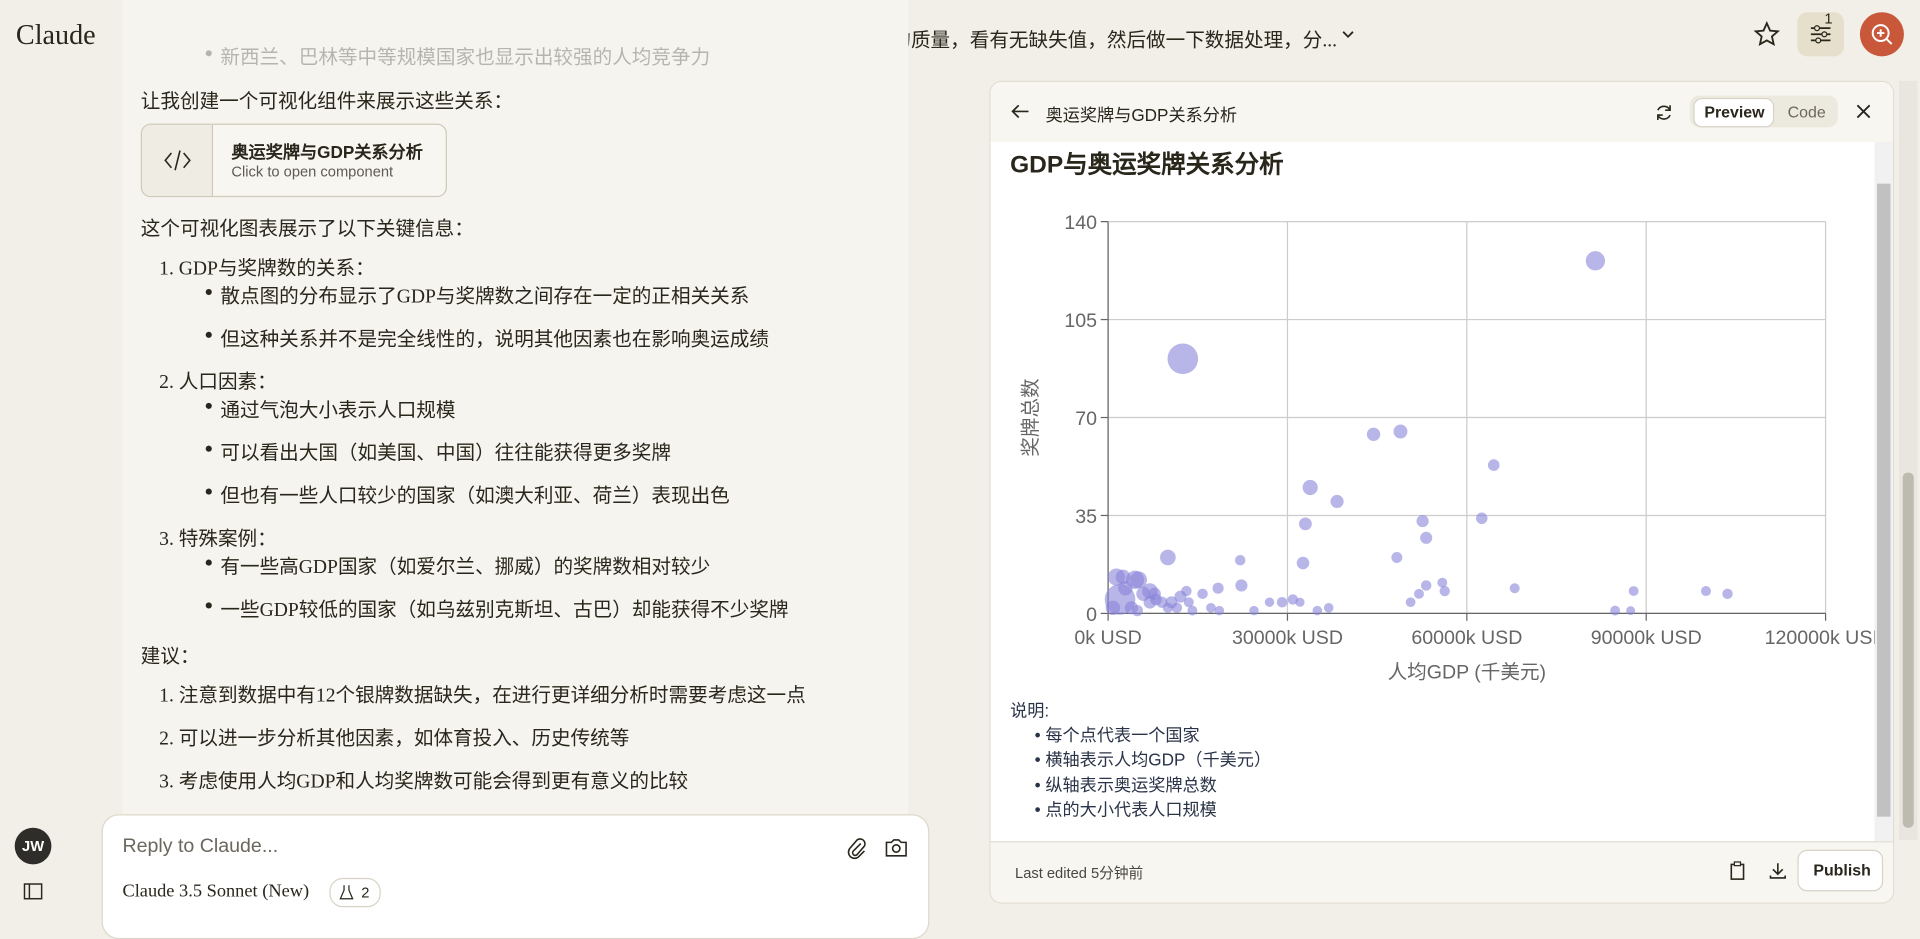 This screenshot has height=939, width=1920. I want to click on refresh-button, so click(1664, 113).